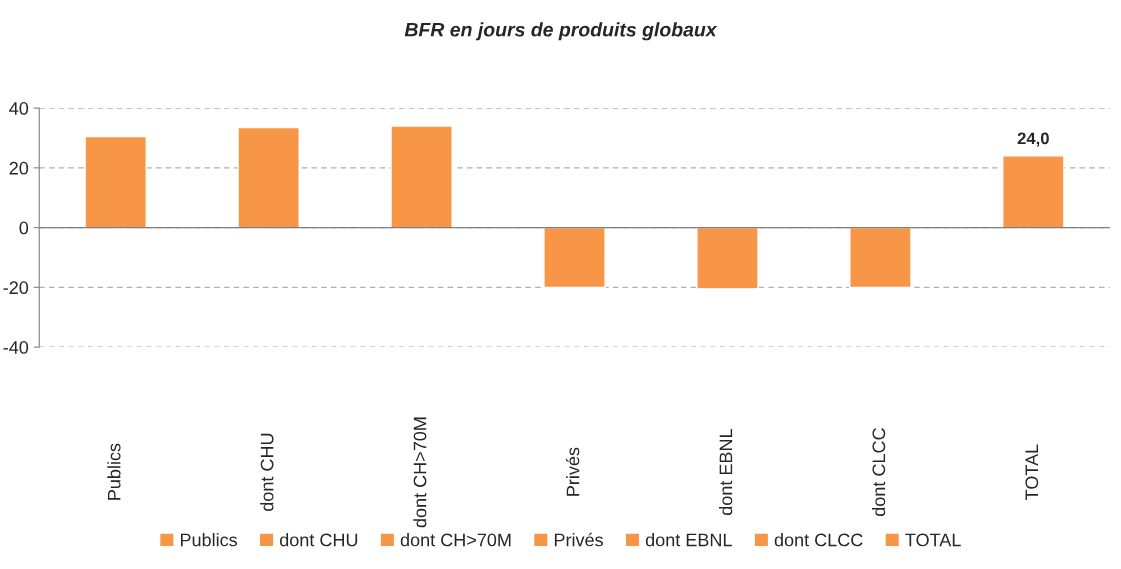 This screenshot has width=1121, height=569. I want to click on legend-label: dont CH>70M, so click(455, 540).